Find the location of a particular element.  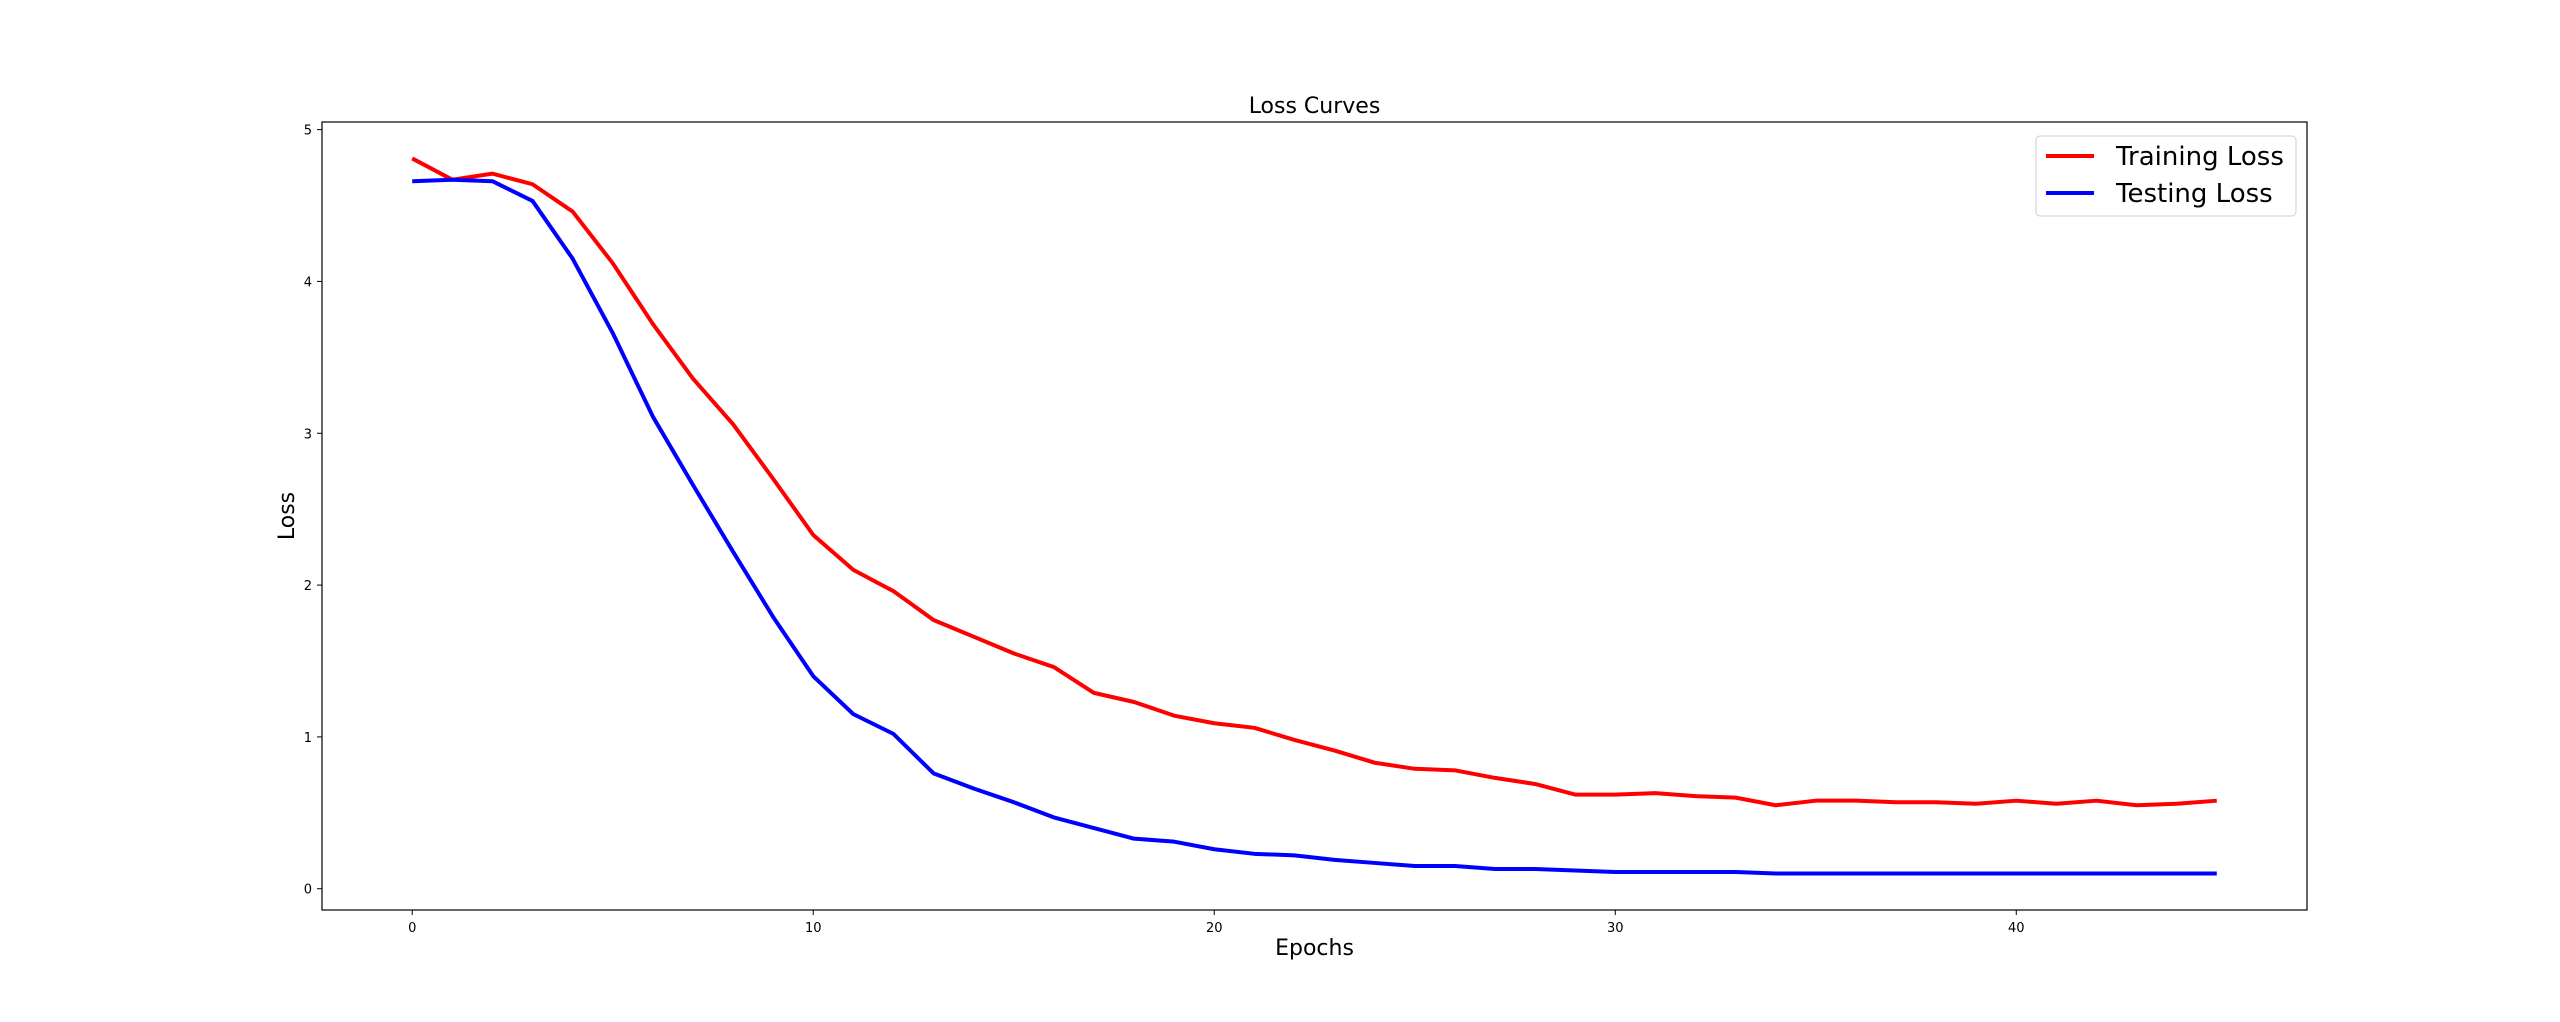

y-tick-label: 1 is located at coordinates (308, 738).